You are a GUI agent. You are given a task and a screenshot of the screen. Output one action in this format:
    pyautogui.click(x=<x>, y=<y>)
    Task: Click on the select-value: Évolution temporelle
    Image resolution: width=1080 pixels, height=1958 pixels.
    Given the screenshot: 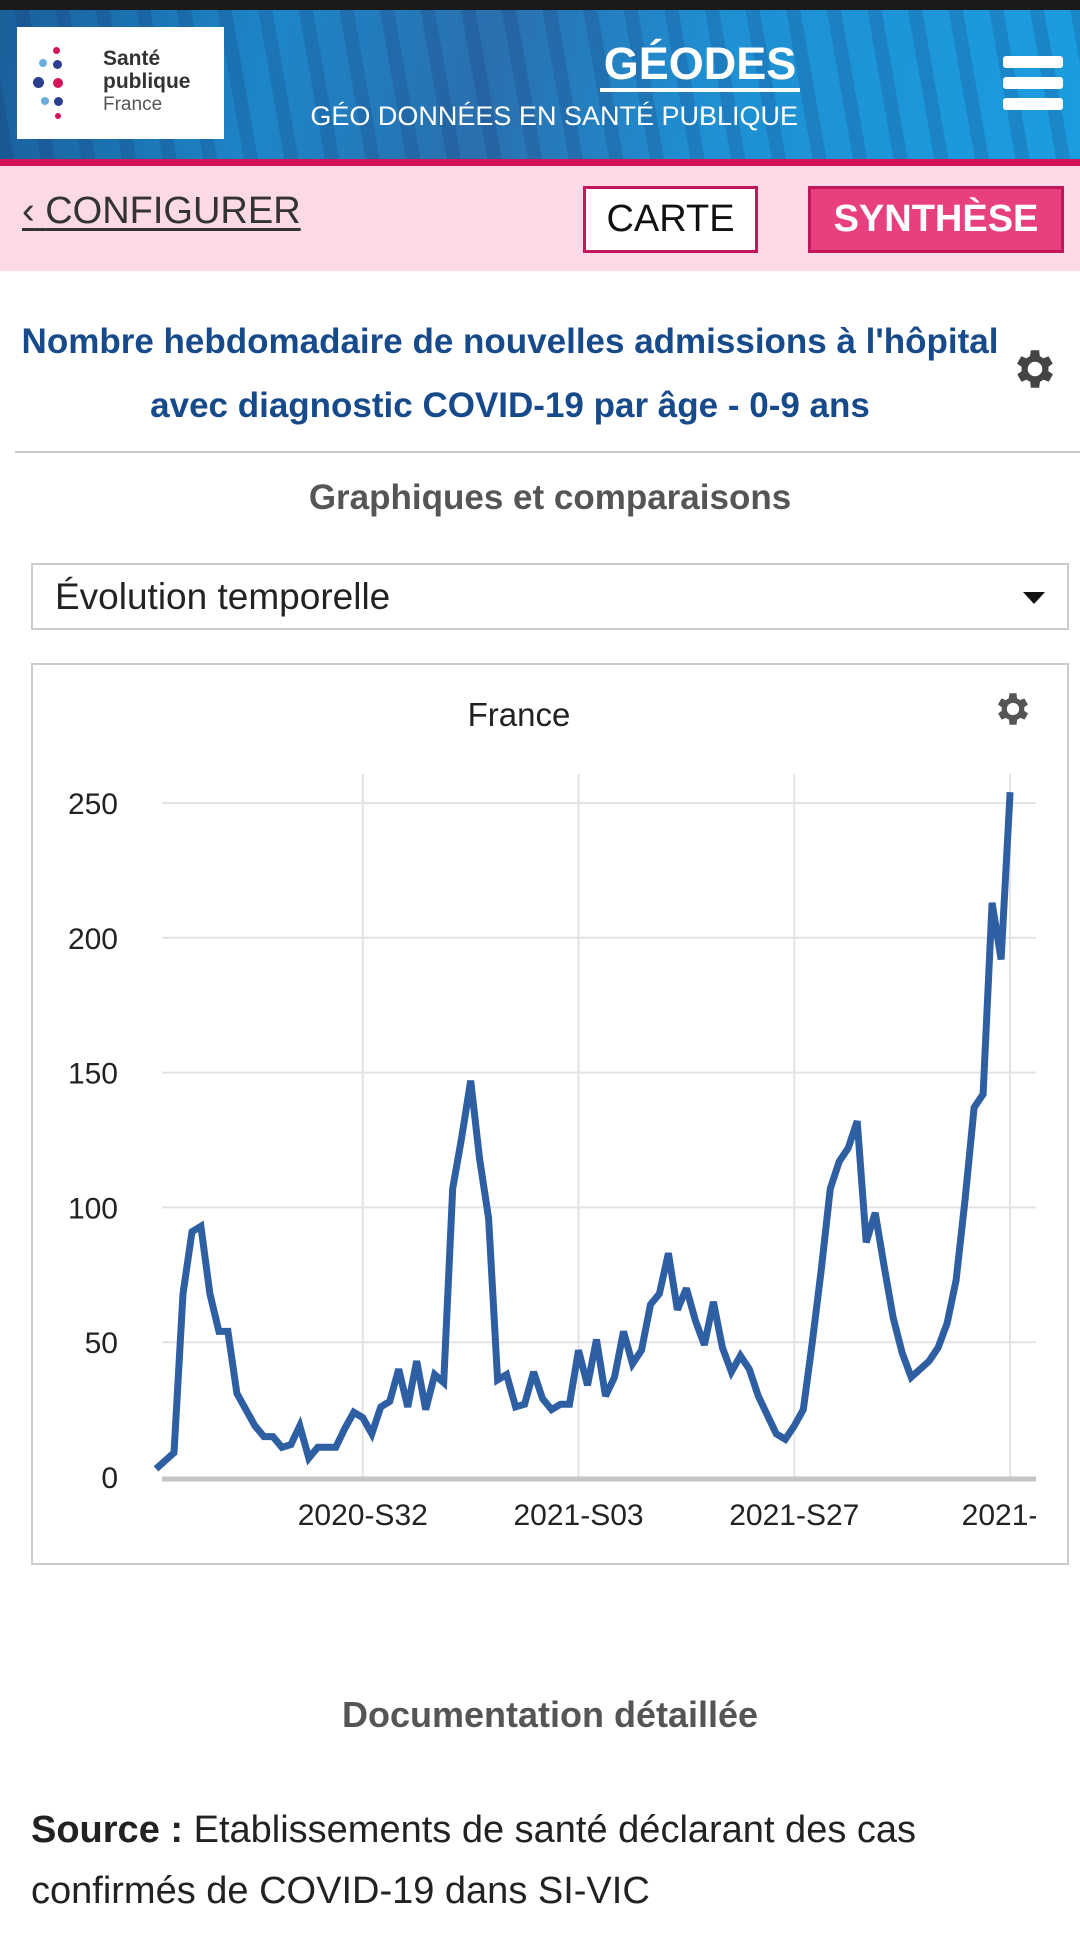 What is the action you would take?
    pyautogui.click(x=223, y=596)
    